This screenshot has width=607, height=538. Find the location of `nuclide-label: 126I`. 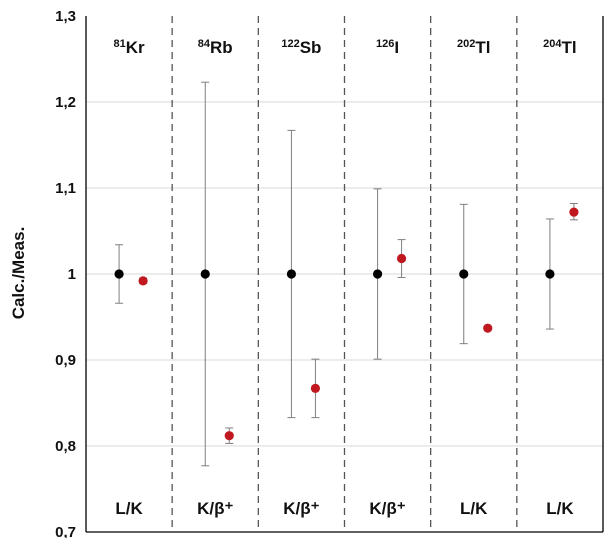

nuclide-label: 126I is located at coordinates (387, 47).